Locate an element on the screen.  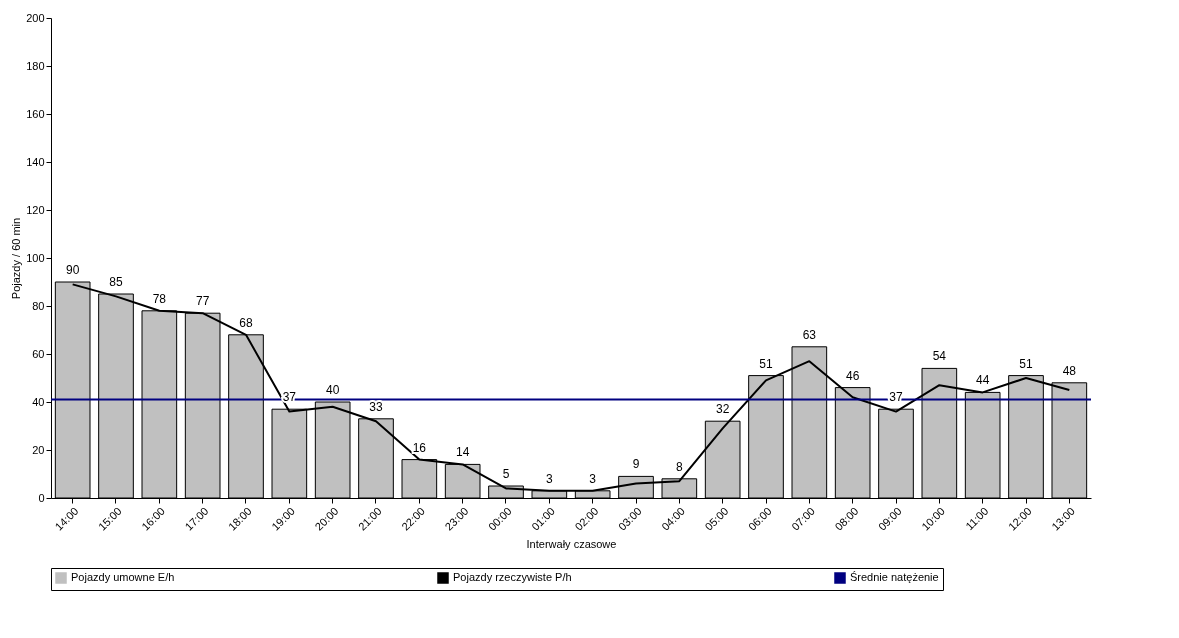
y-tick-label: 180 is located at coordinates (35, 65).